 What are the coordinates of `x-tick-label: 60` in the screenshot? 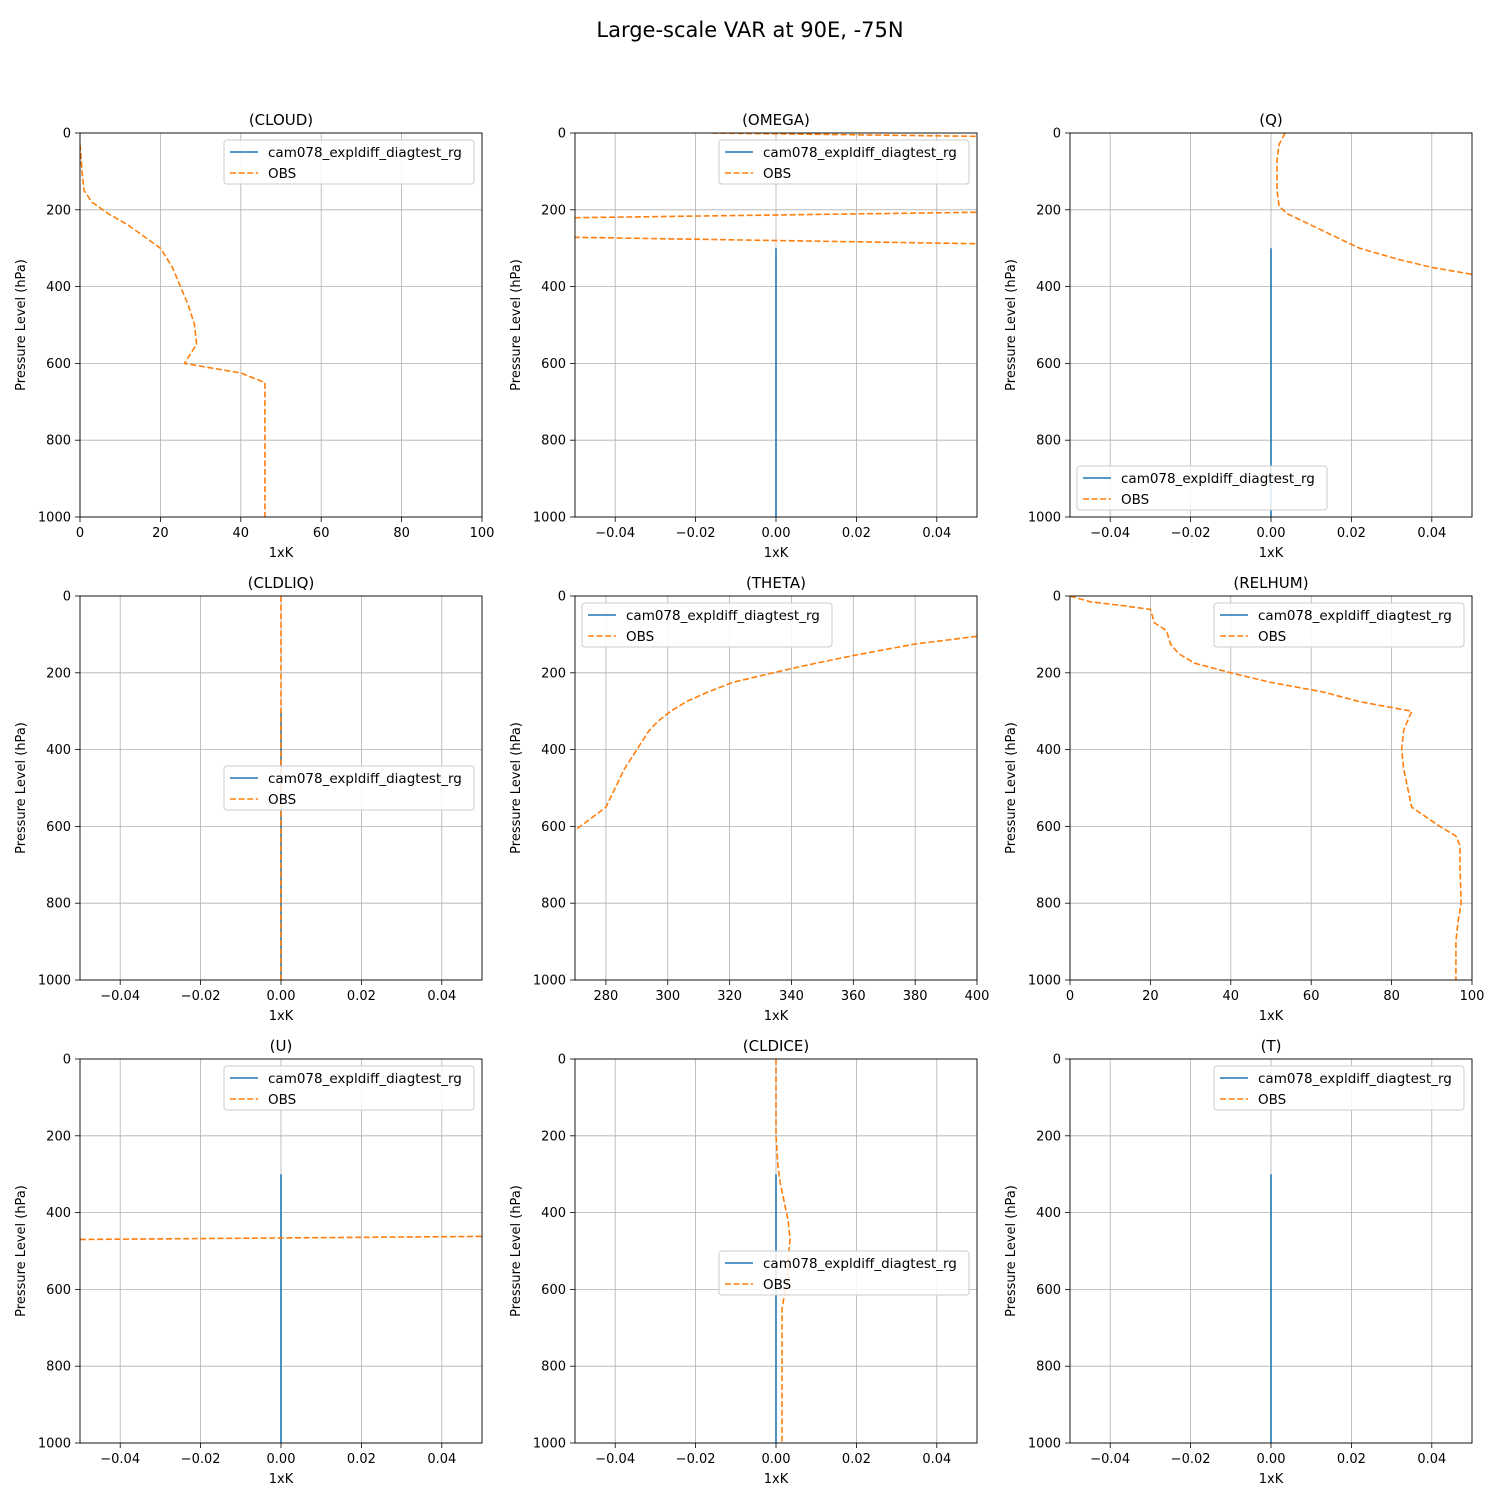 It's located at (321, 533).